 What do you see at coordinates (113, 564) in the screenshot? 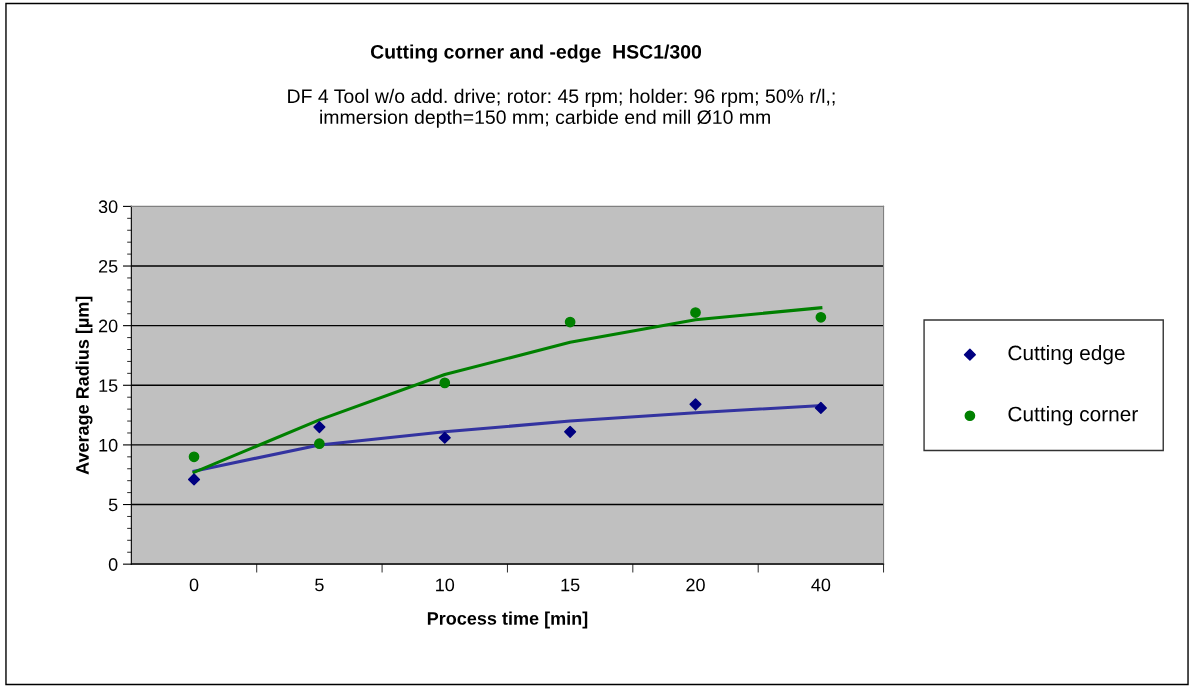
I see `y-tick-label: 0` at bounding box center [113, 564].